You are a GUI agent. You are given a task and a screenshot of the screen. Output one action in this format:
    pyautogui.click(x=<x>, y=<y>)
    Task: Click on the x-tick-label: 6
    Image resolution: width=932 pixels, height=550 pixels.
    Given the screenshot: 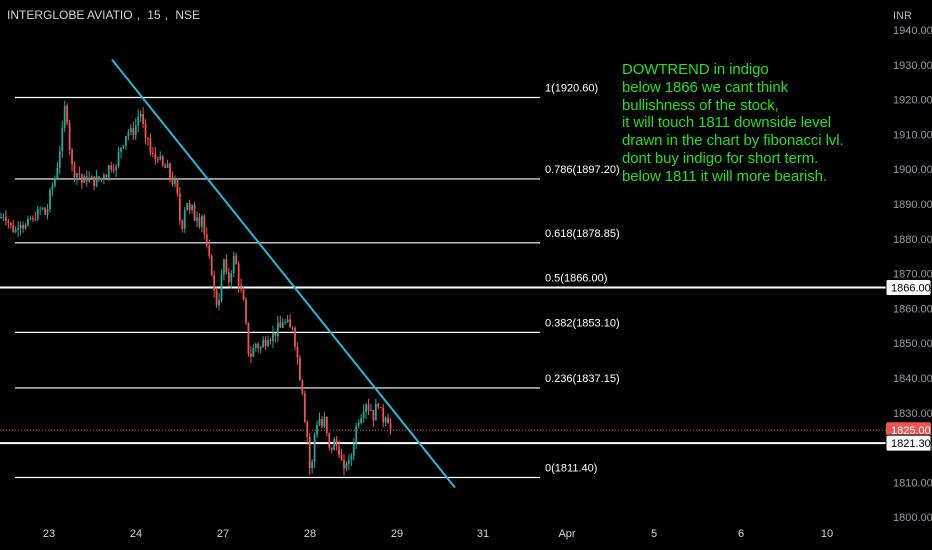 What is the action you would take?
    pyautogui.click(x=741, y=534)
    